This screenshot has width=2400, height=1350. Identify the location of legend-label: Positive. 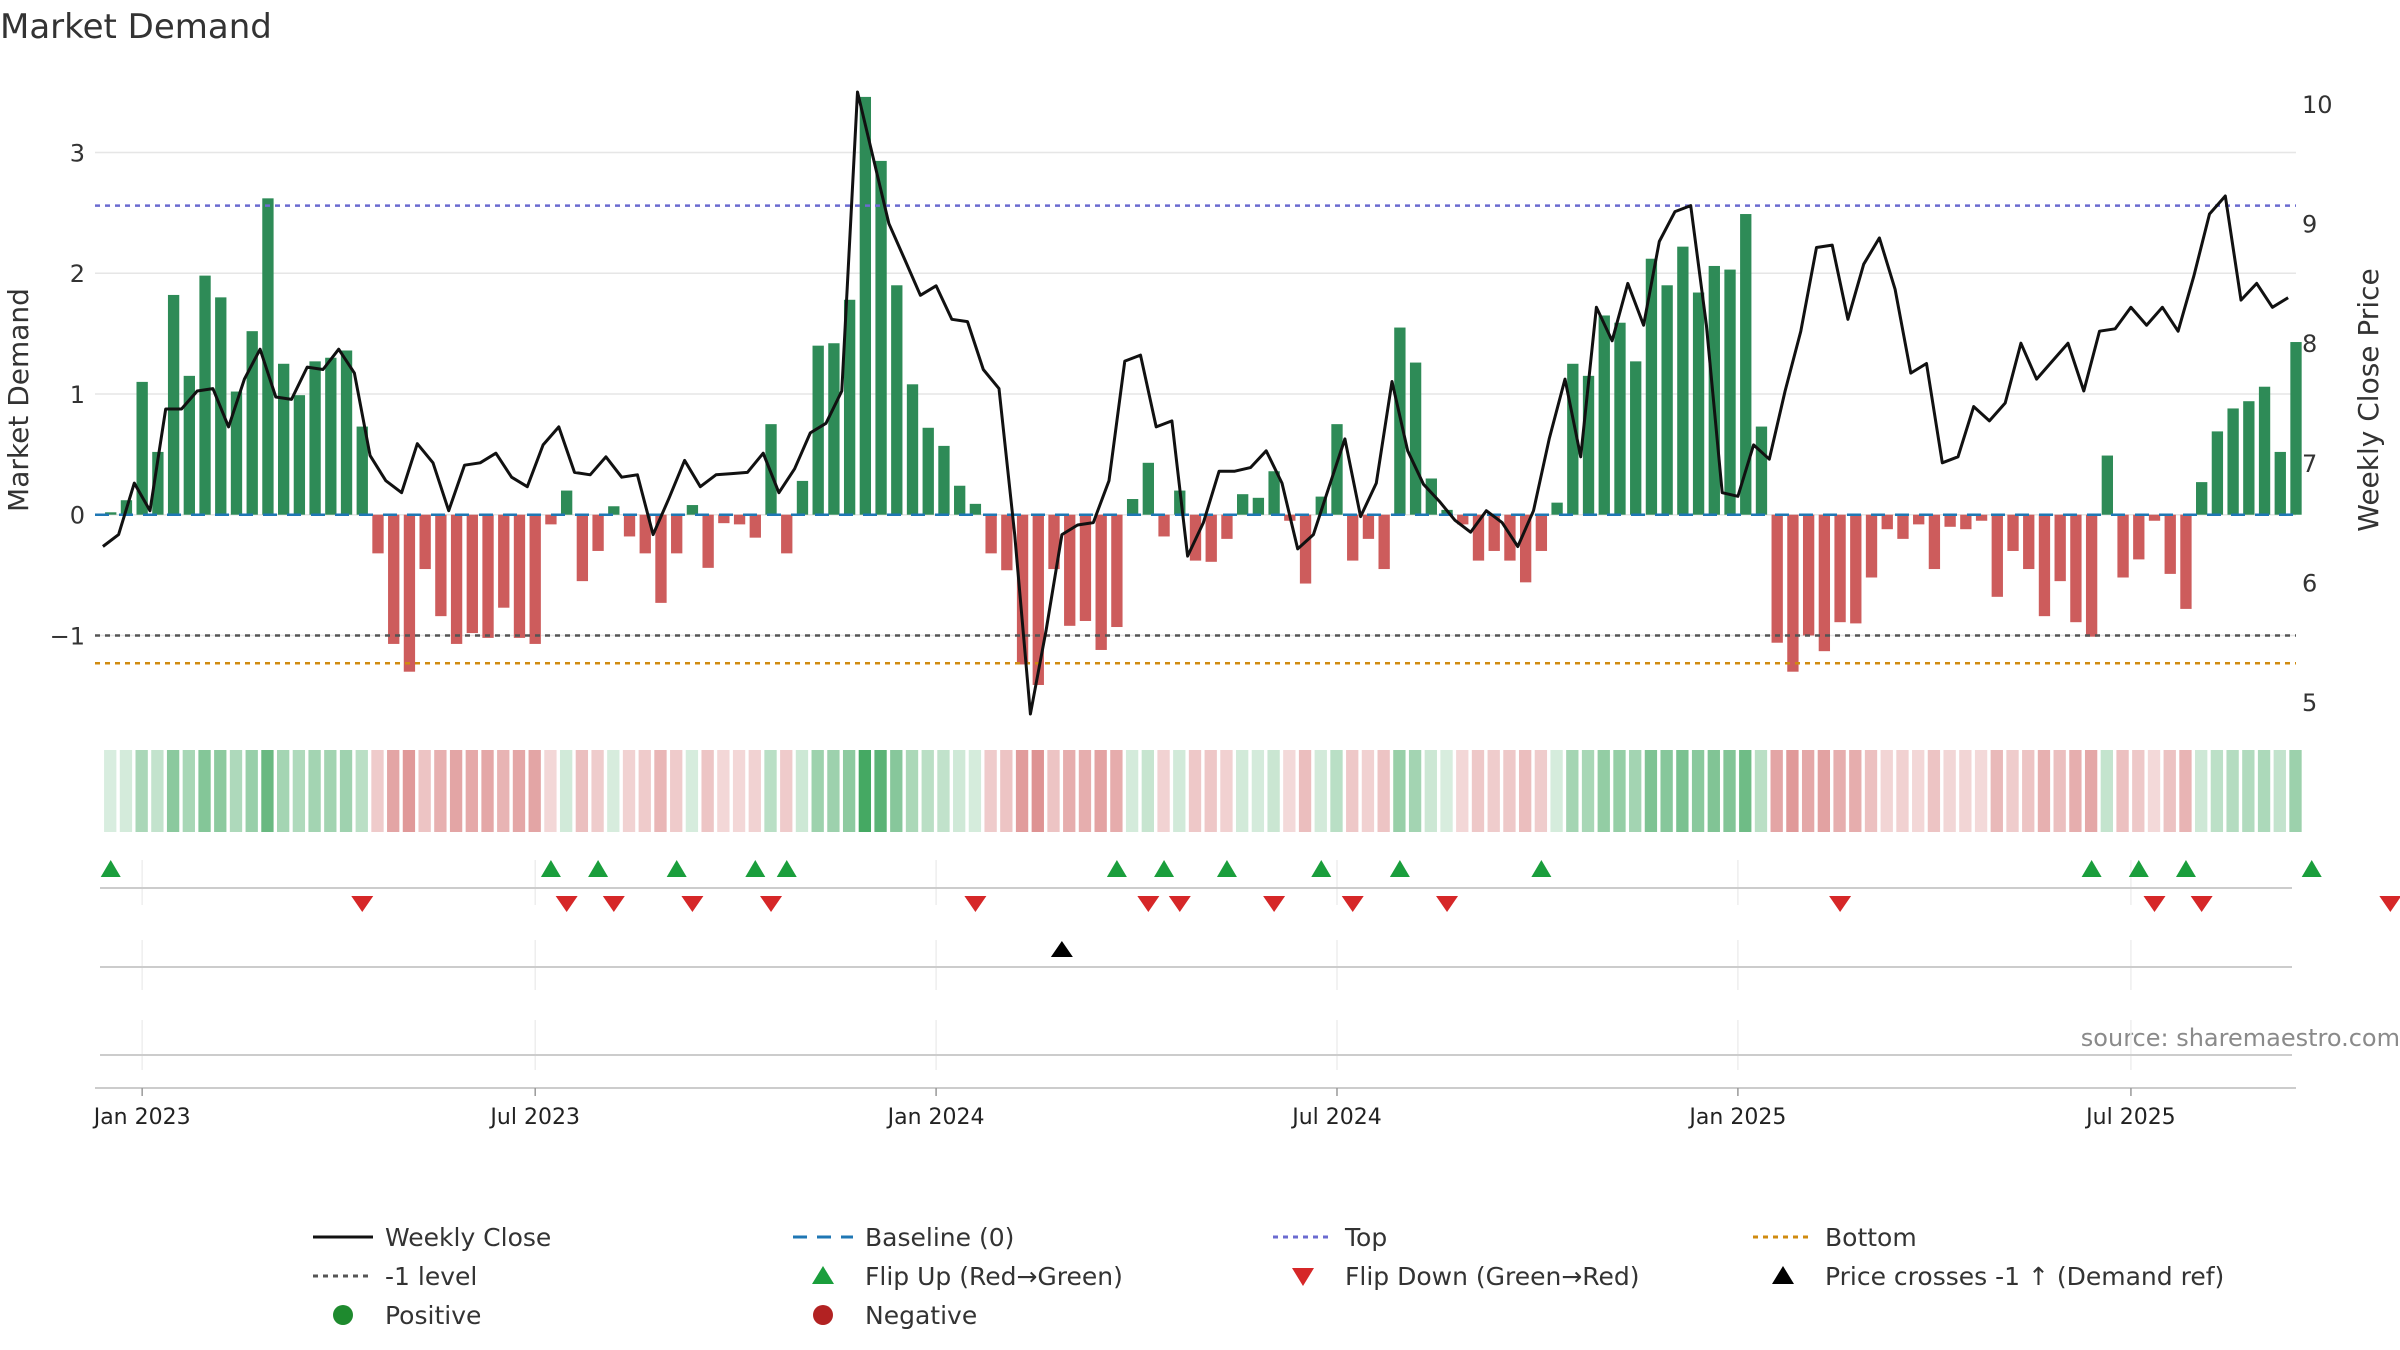
(433, 1315).